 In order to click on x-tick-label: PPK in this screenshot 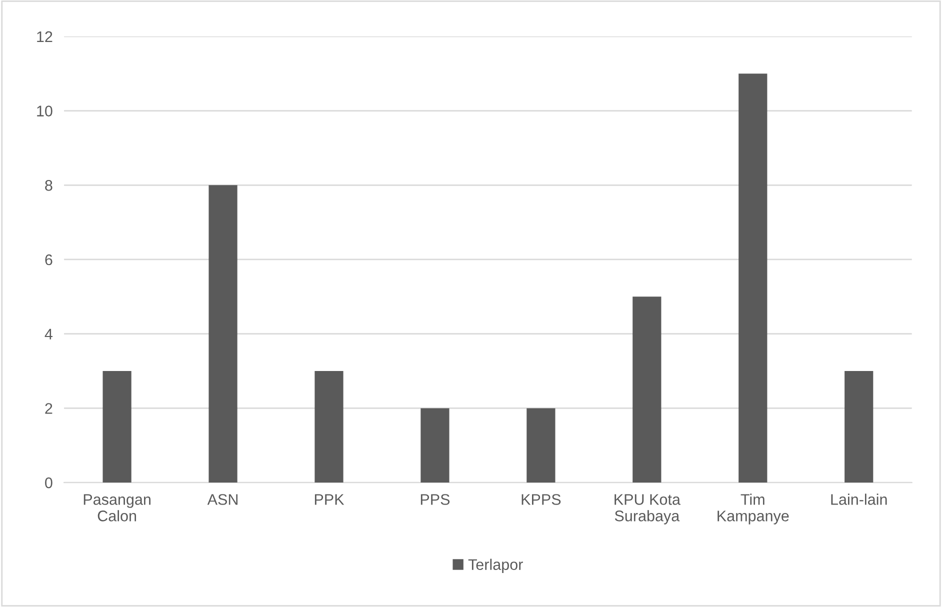, I will do `click(329, 499)`.